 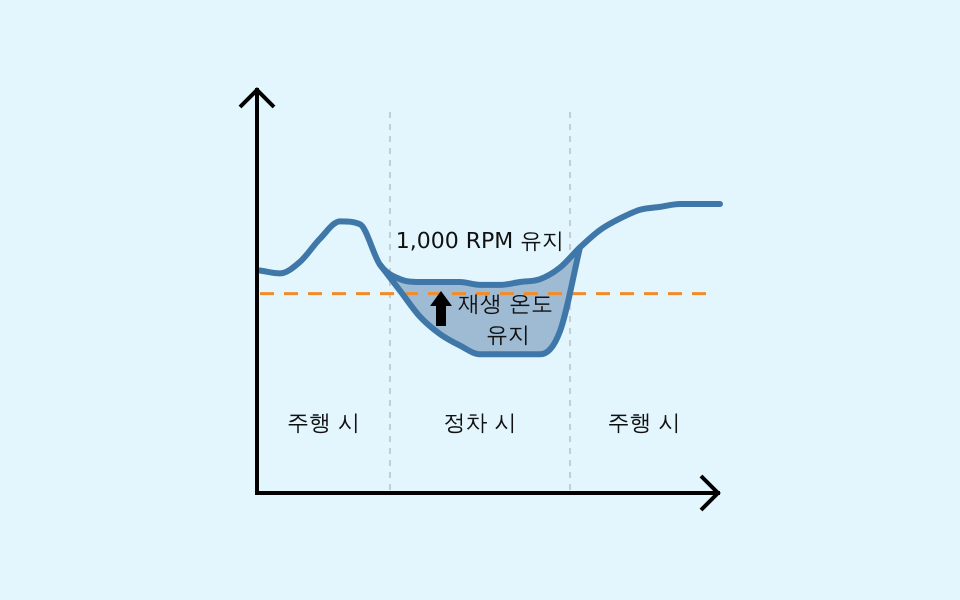 What do you see at coordinates (480, 423) in the screenshot?
I see `annotation: 정차 시` at bounding box center [480, 423].